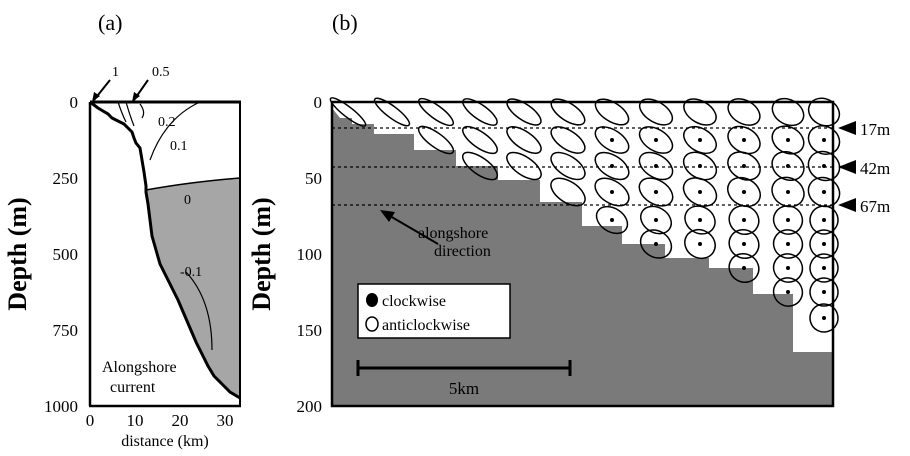  I want to click on negative-current-region, so click(193, 288).